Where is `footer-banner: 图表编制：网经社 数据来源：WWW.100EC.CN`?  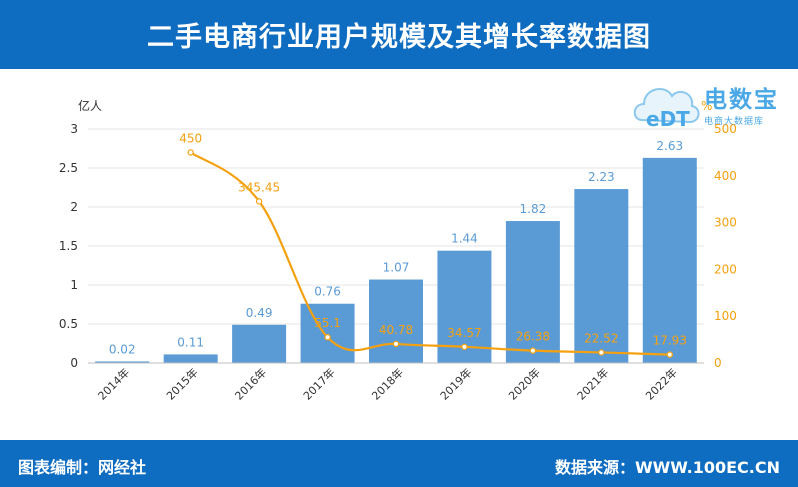
footer-banner: 图表编制：网经社 数据来源：WWW.100EC.CN is located at coordinates (399, 463).